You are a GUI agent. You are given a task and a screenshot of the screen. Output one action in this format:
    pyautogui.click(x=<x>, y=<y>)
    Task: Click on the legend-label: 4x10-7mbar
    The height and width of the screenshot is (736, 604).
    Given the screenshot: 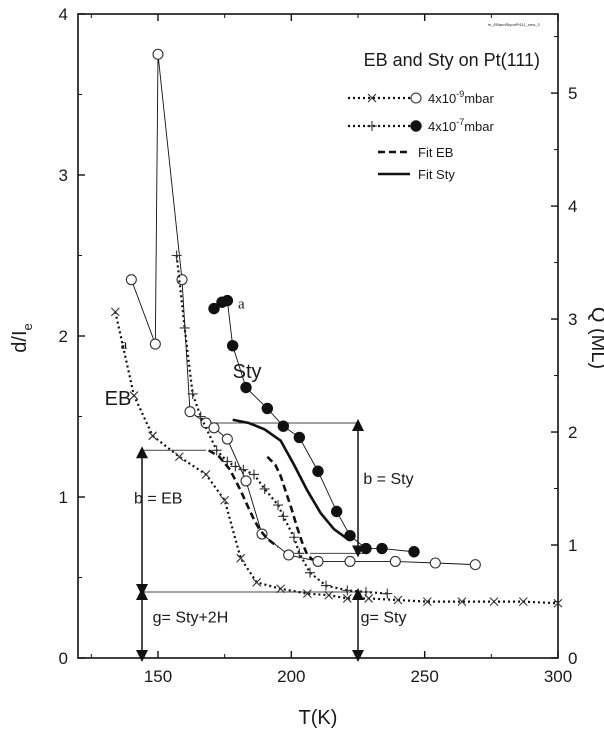 What is the action you would take?
    pyautogui.click(x=461, y=125)
    